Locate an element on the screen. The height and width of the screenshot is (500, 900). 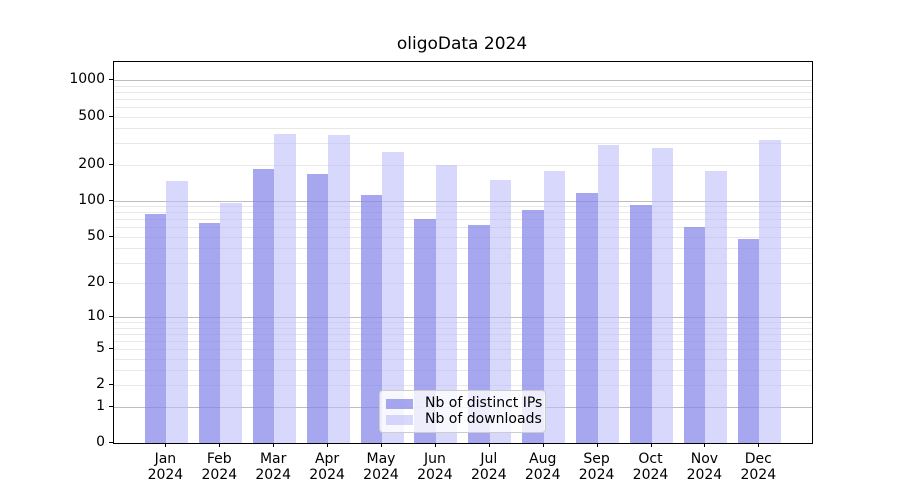
x-tick-label: May 2024 is located at coordinates (381, 467).